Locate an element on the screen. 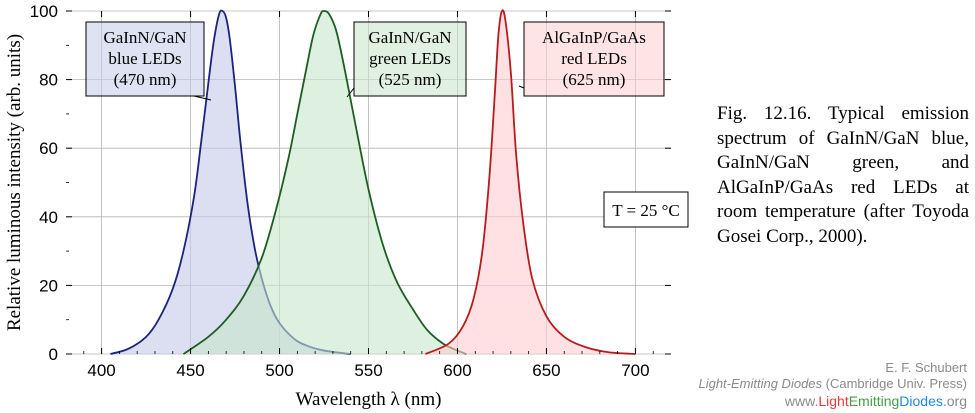  temperature-box: T = 25 °C is located at coordinates (646, 209).